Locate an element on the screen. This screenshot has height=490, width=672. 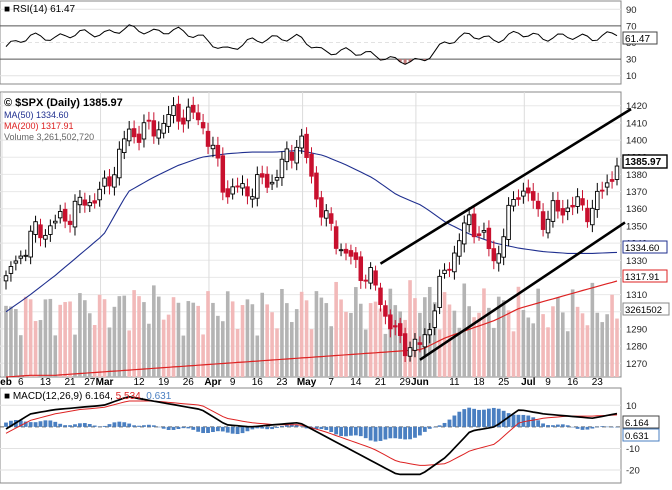
date-tick-label: 18 is located at coordinates (479, 382).